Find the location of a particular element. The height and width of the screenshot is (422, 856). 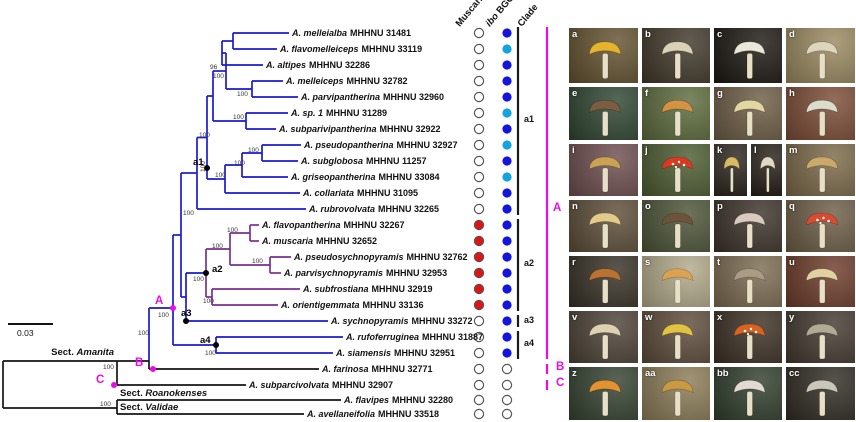

taxon-voucher: MHHNU 31095 is located at coordinates (388, 192).